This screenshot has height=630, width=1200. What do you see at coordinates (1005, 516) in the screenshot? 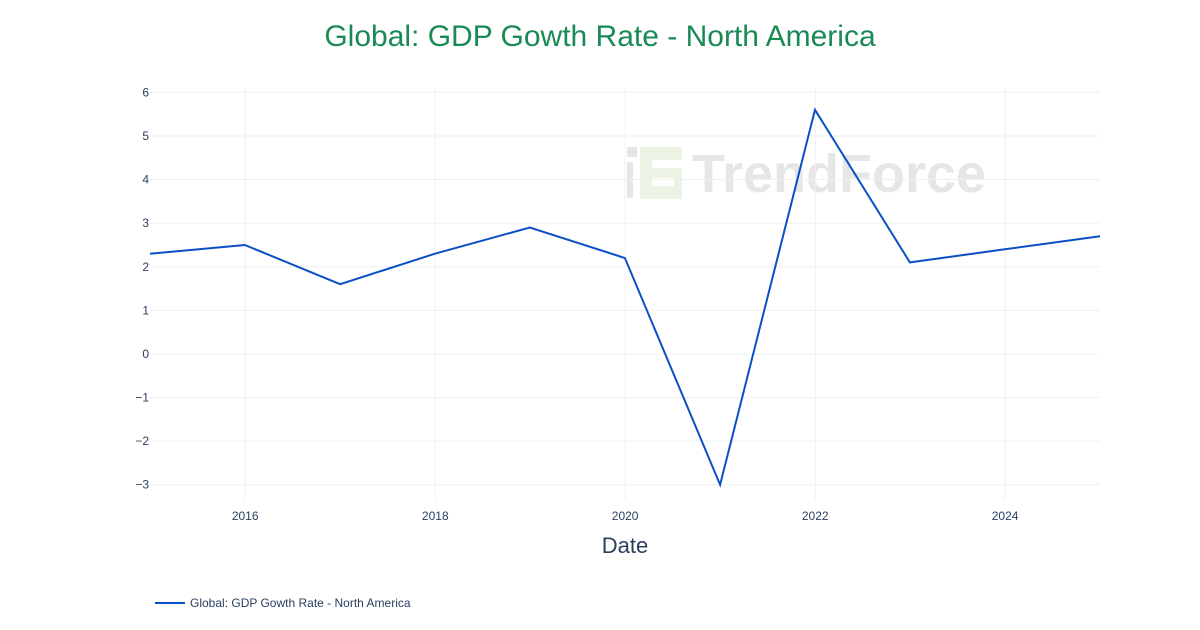
I see `x-tick-label: 2024` at bounding box center [1005, 516].